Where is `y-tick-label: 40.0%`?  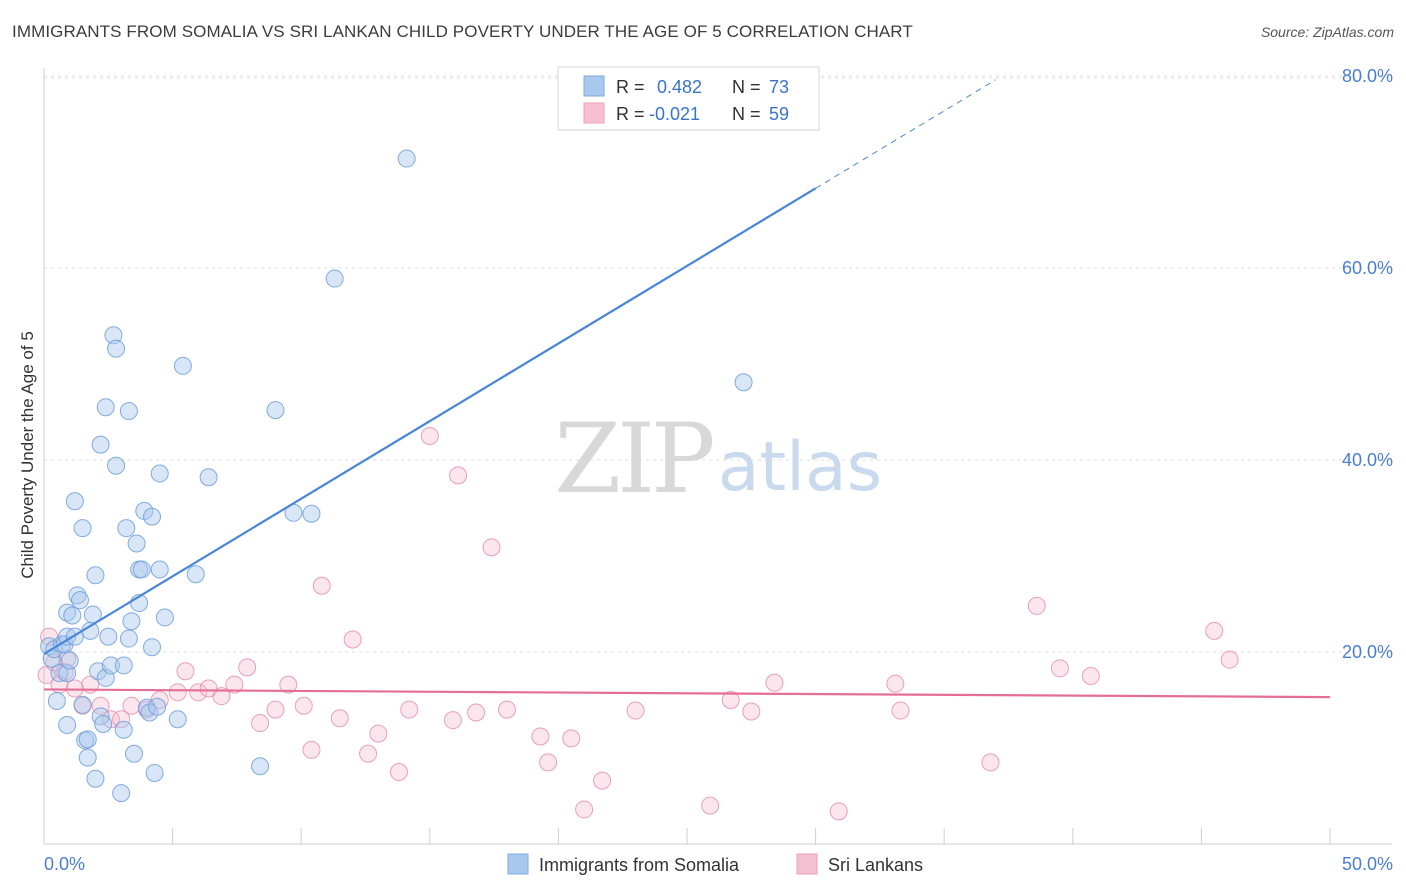
y-tick-label: 40.0% is located at coordinates (1367, 460).